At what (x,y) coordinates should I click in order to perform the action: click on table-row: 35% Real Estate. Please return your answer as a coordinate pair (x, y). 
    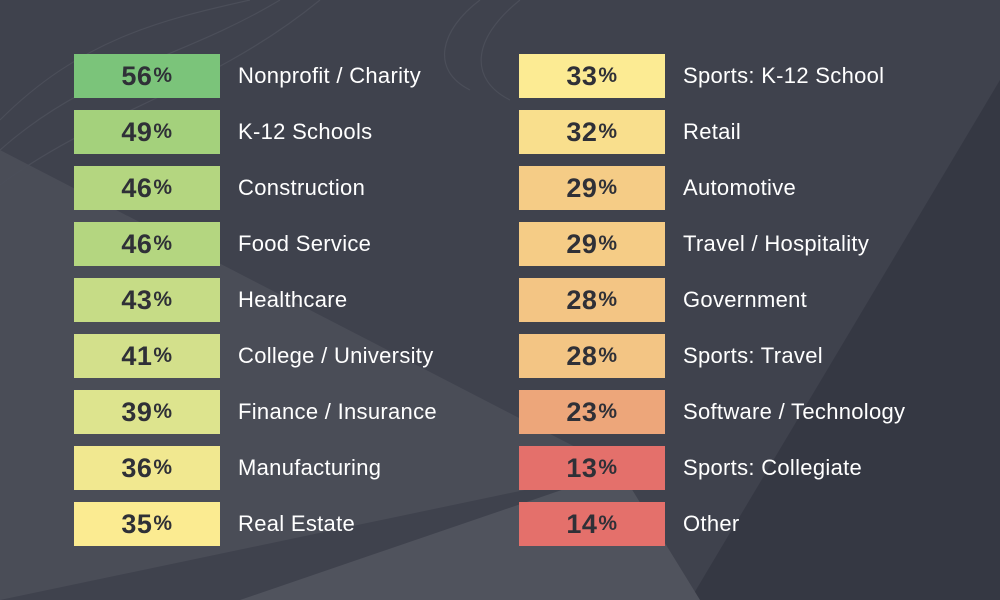
    Looking at the image, I should click on (255, 524).